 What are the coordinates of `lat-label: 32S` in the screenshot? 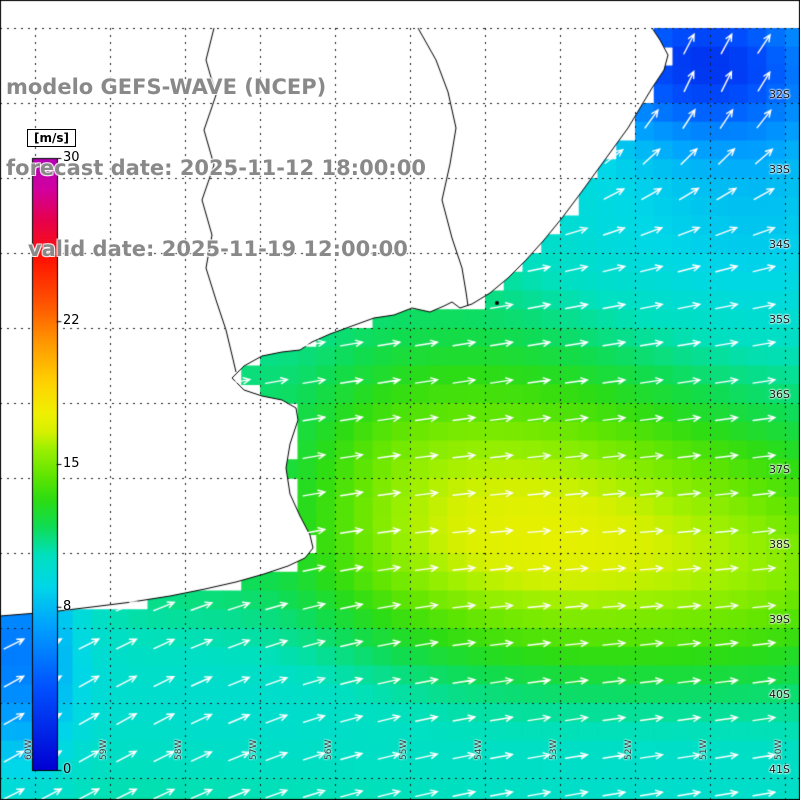 It's located at (779, 94).